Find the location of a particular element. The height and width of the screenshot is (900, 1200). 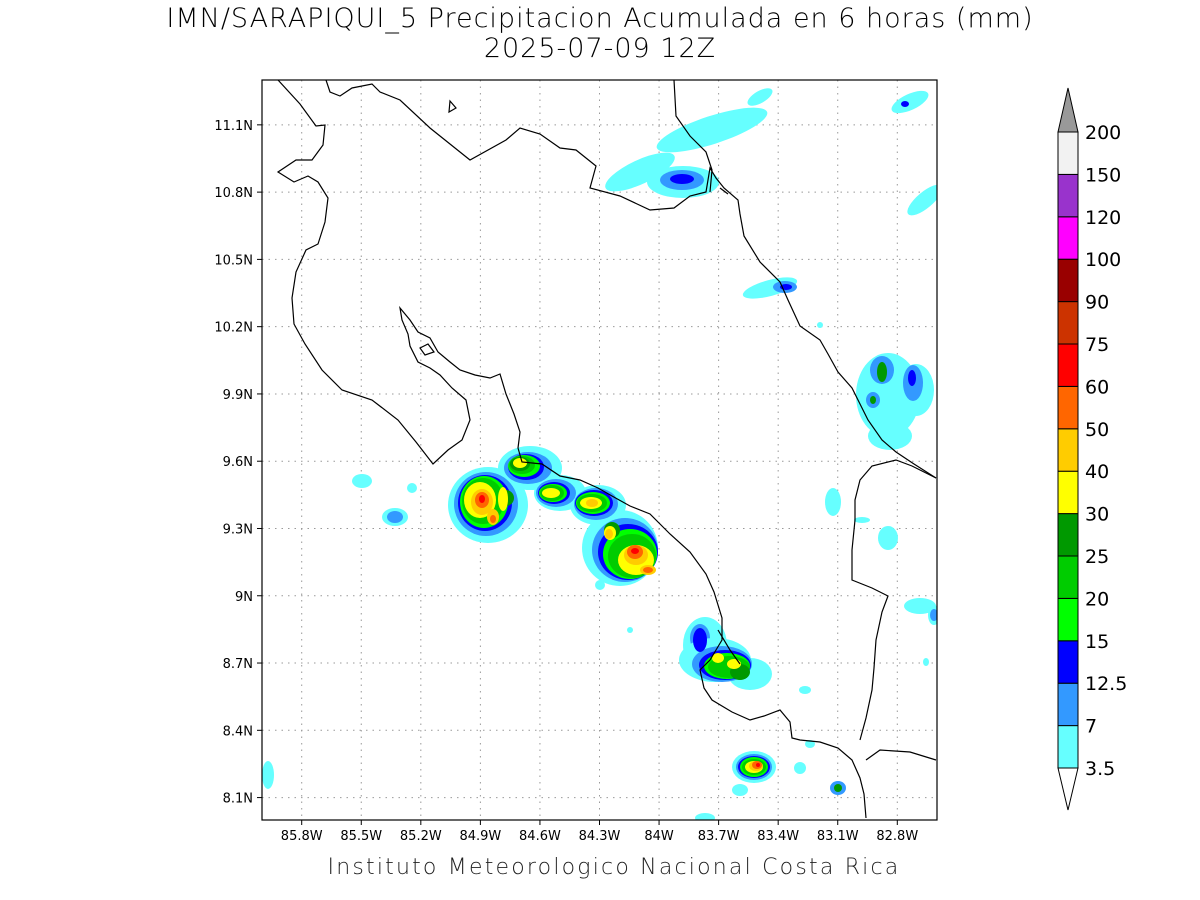

colorbar-underflow-arrow is located at coordinates (1068, 789).